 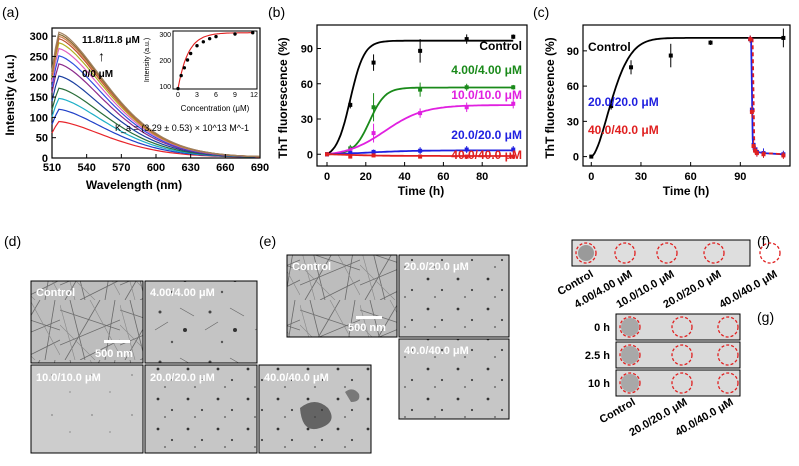 I want to click on blot-row-label: 10 h, so click(x=599, y=384).